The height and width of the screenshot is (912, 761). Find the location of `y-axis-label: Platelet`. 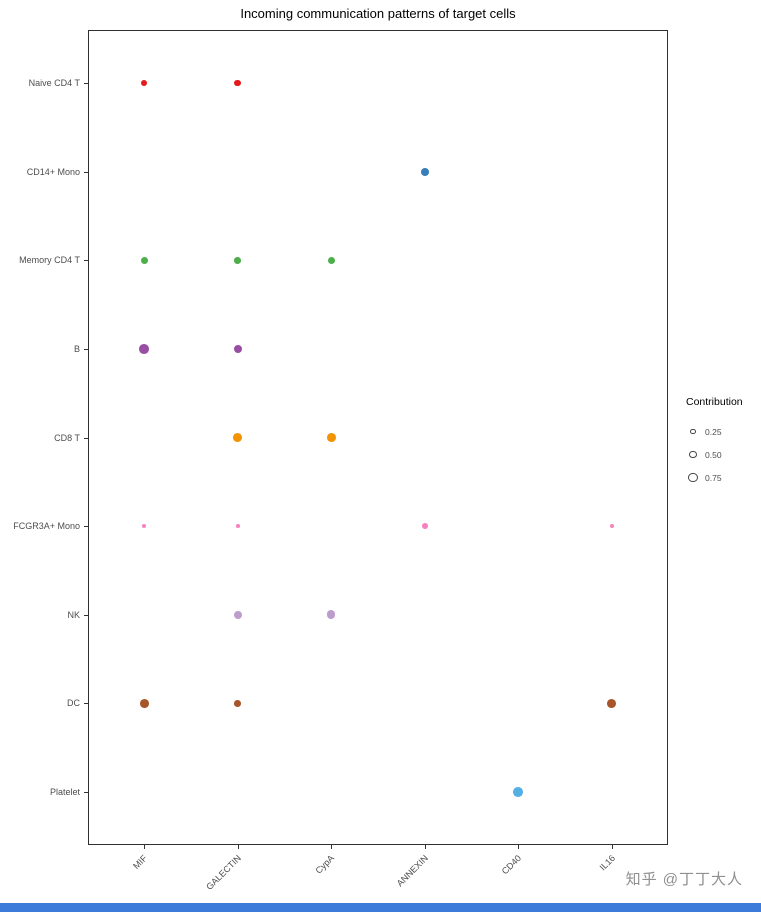

y-axis-label: Platelet is located at coordinates (64, 791).